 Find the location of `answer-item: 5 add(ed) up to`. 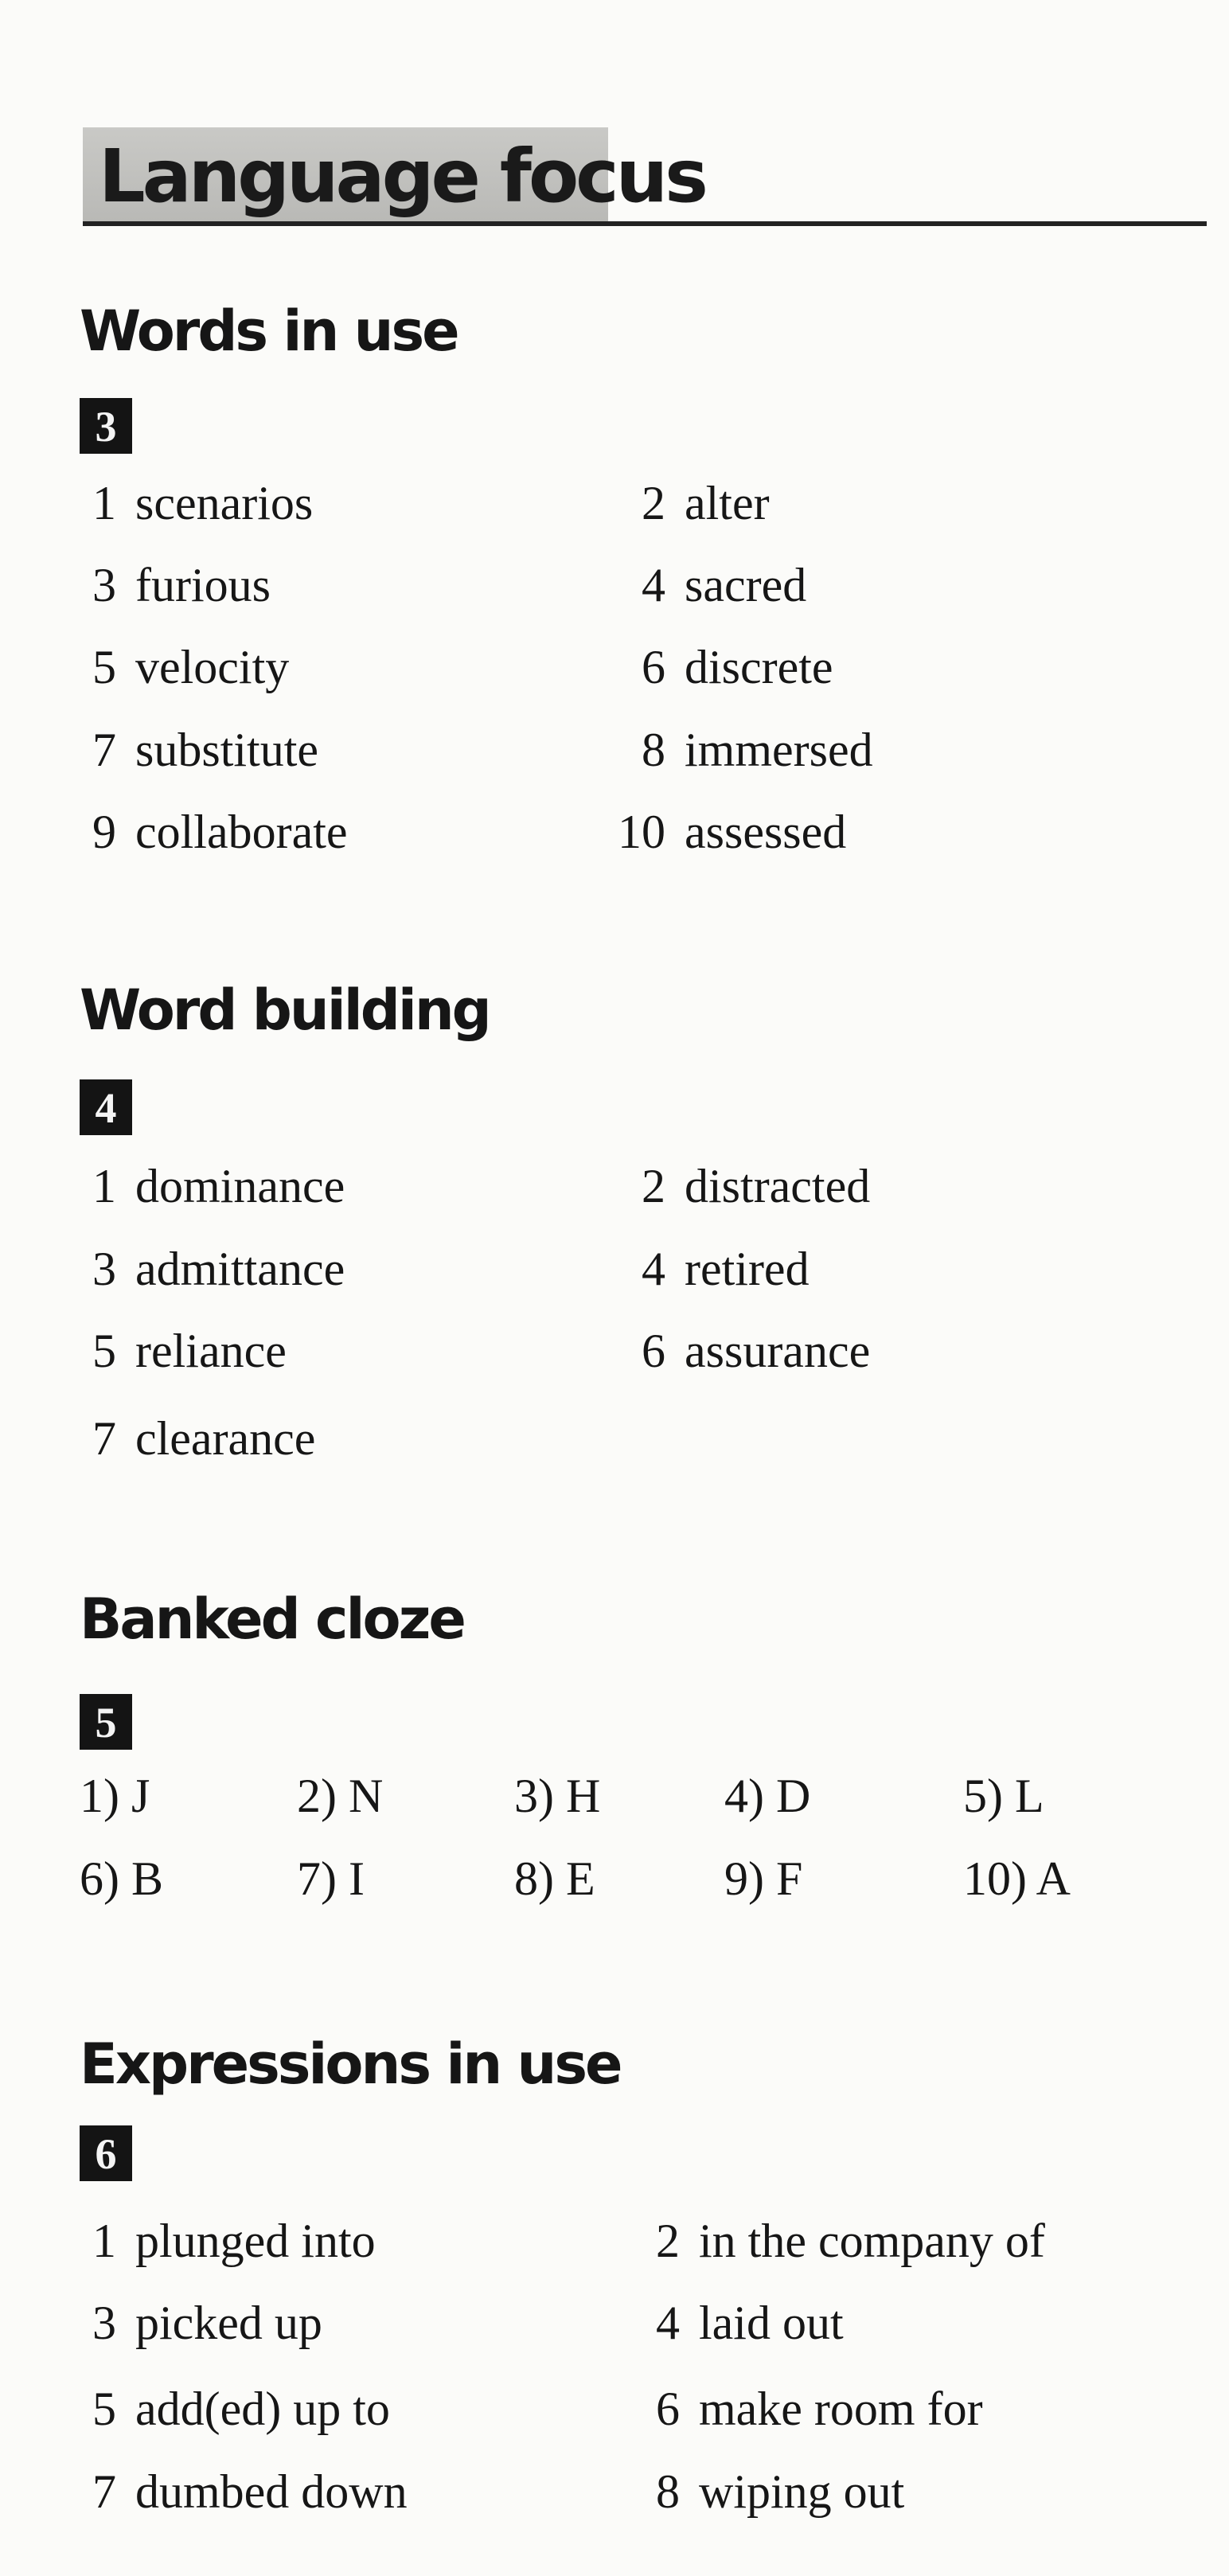

answer-item: 5 add(ed) up to is located at coordinates (219, 2409).